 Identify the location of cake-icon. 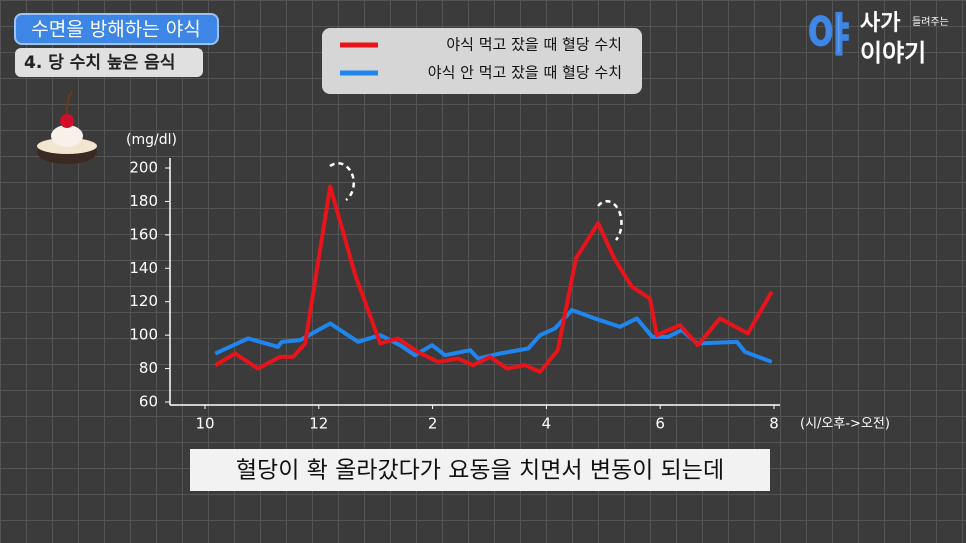
(67, 127).